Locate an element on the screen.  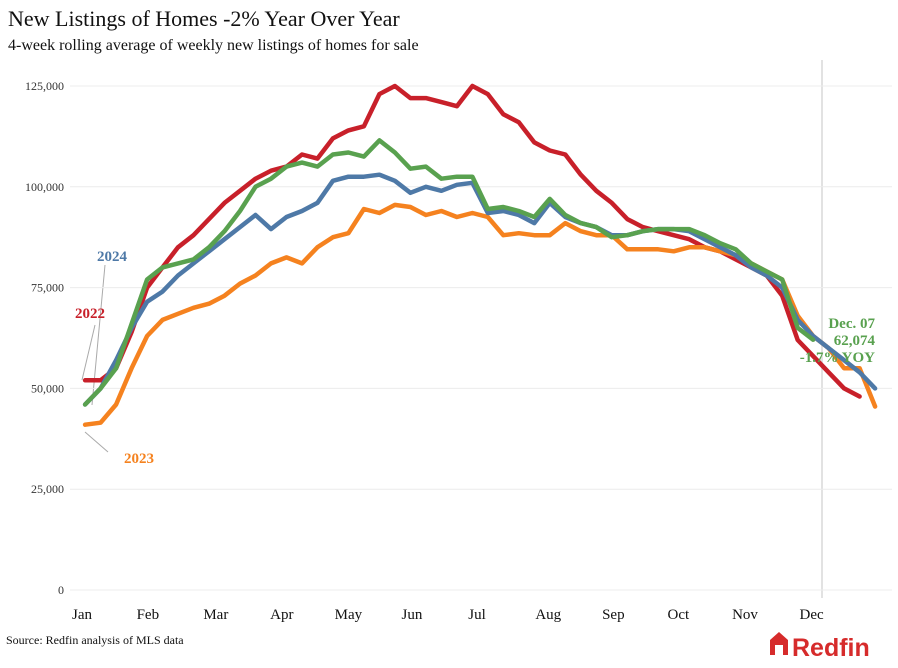
series-label: 2022 is located at coordinates (90, 314).